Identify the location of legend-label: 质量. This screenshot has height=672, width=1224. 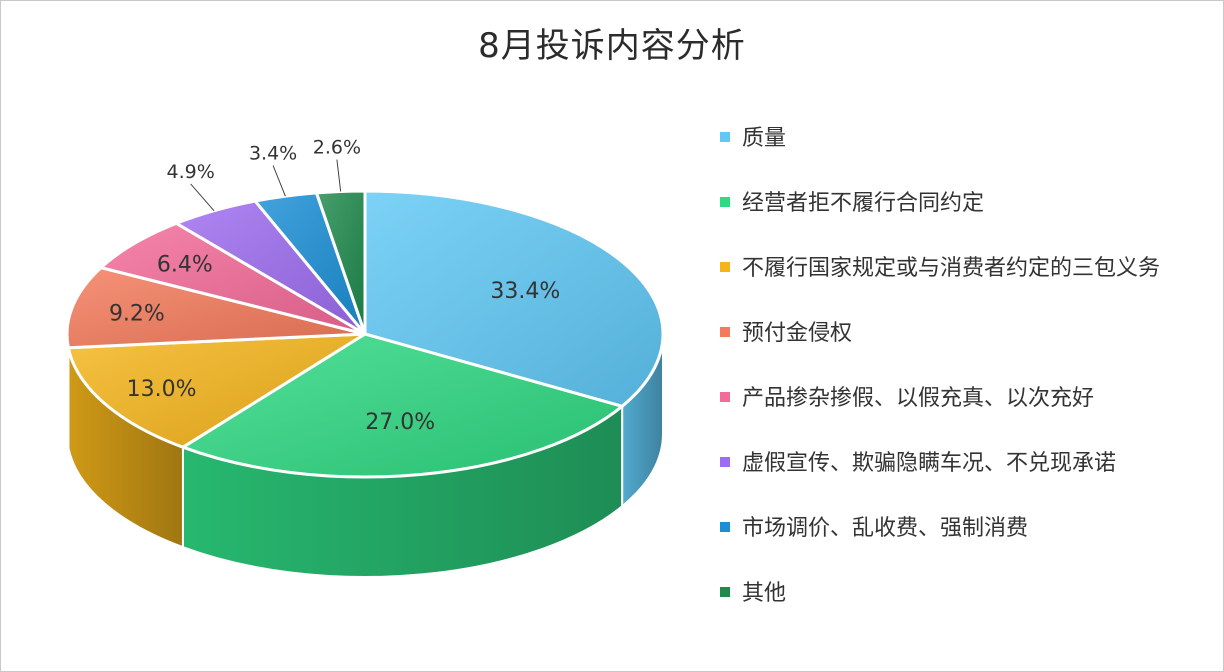
(764, 138).